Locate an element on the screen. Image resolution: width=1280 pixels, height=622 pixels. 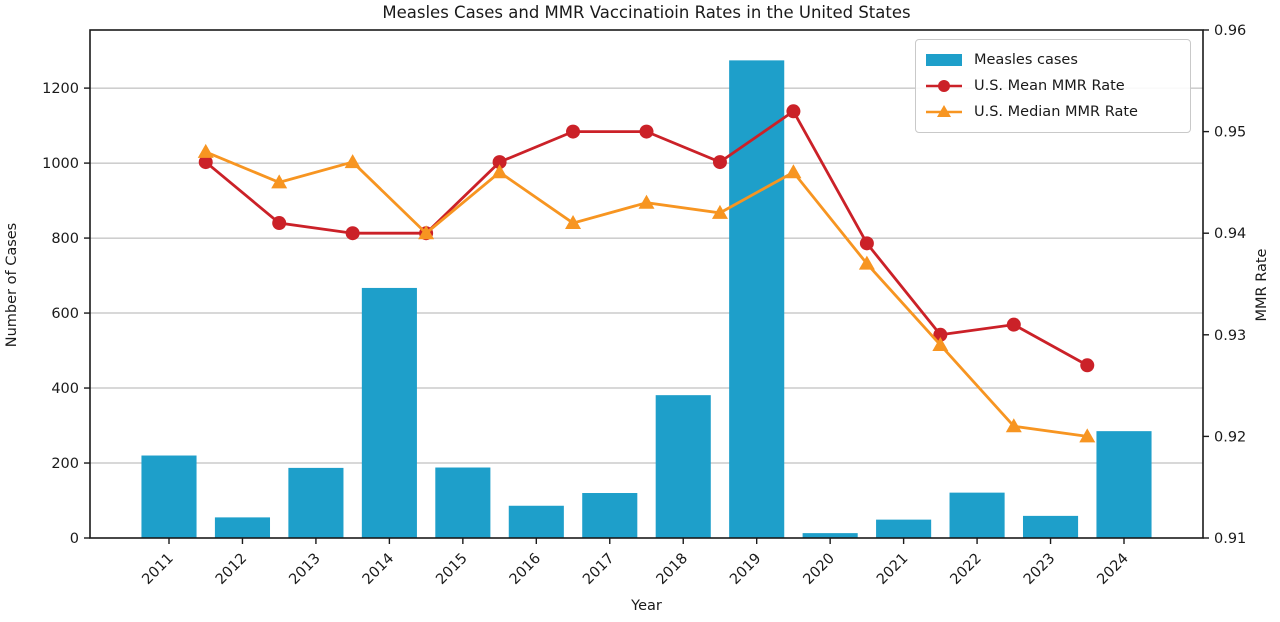
y-tick-label-right: 0.96 is located at coordinates (1230, 31).